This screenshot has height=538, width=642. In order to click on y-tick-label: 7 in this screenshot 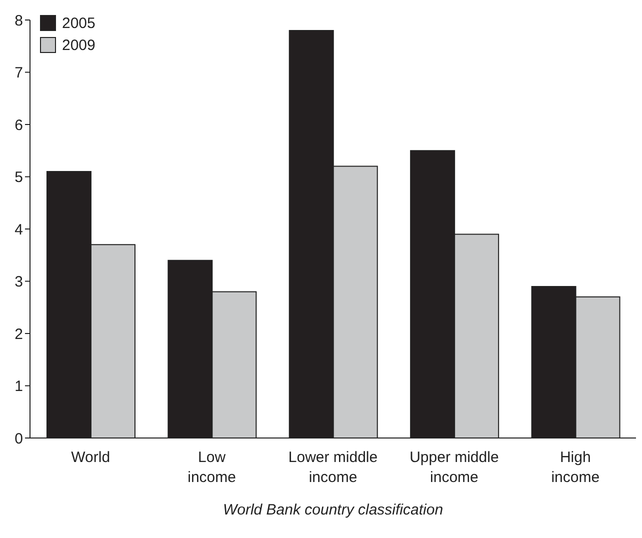, I will do `click(18, 73)`.